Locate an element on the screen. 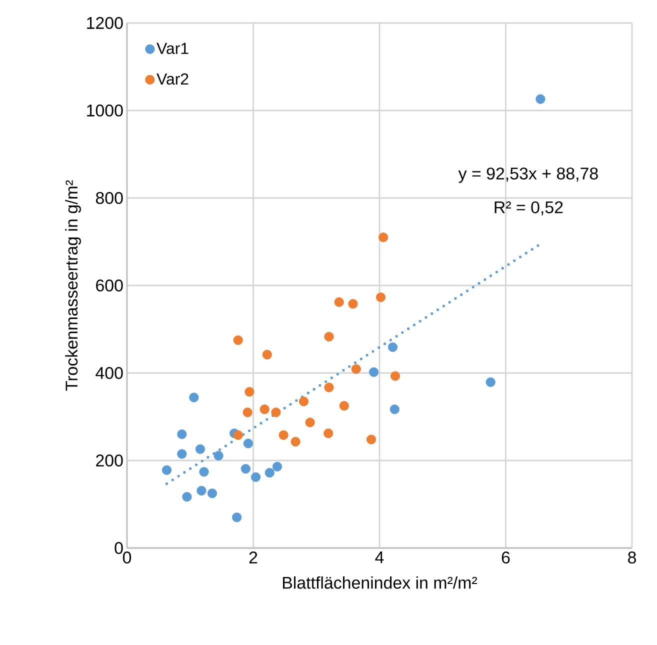 This screenshot has width=657, height=645. y-axis-title: Trockenmasseertrag in g/m² is located at coordinates (73, 285).